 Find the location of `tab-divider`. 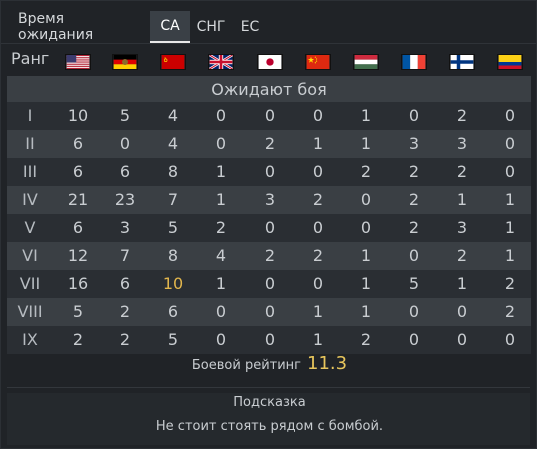

tab-divider is located at coordinates (268, 43).